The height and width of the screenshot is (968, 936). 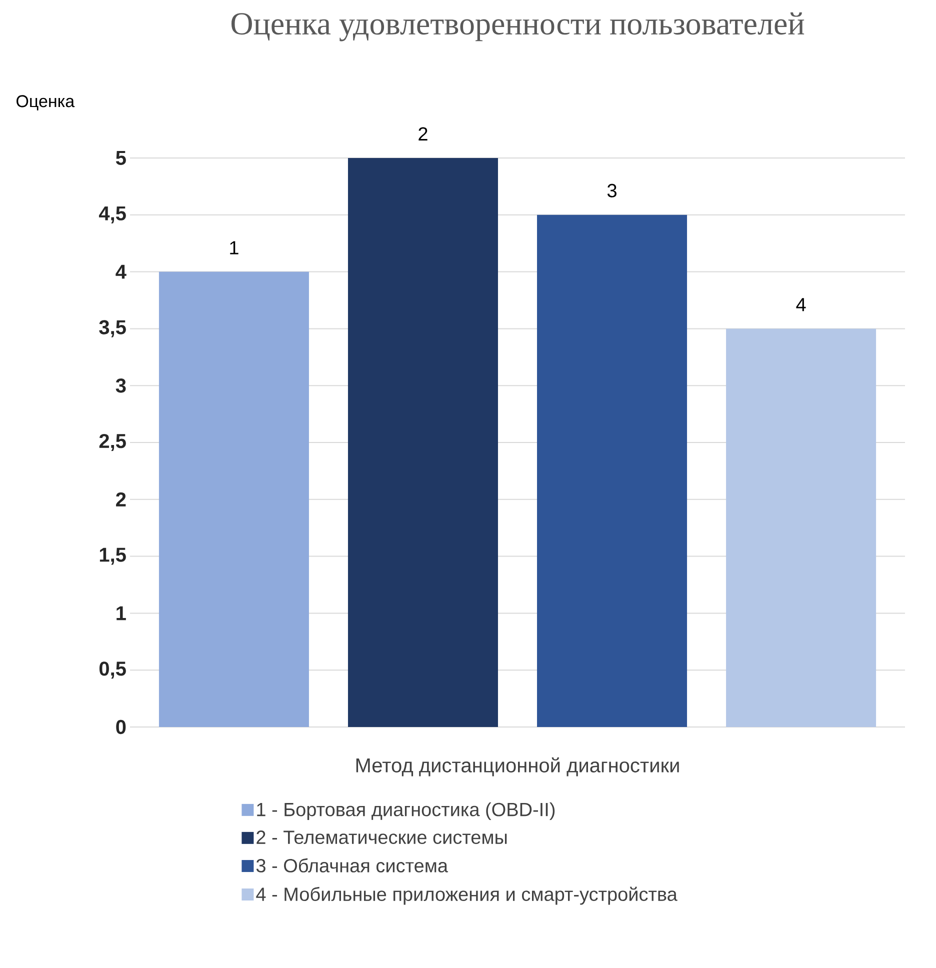 What do you see at coordinates (406, 811) in the screenshot?
I see `legend-label: 1 - Бортовая диагностика (OBD-II)` at bounding box center [406, 811].